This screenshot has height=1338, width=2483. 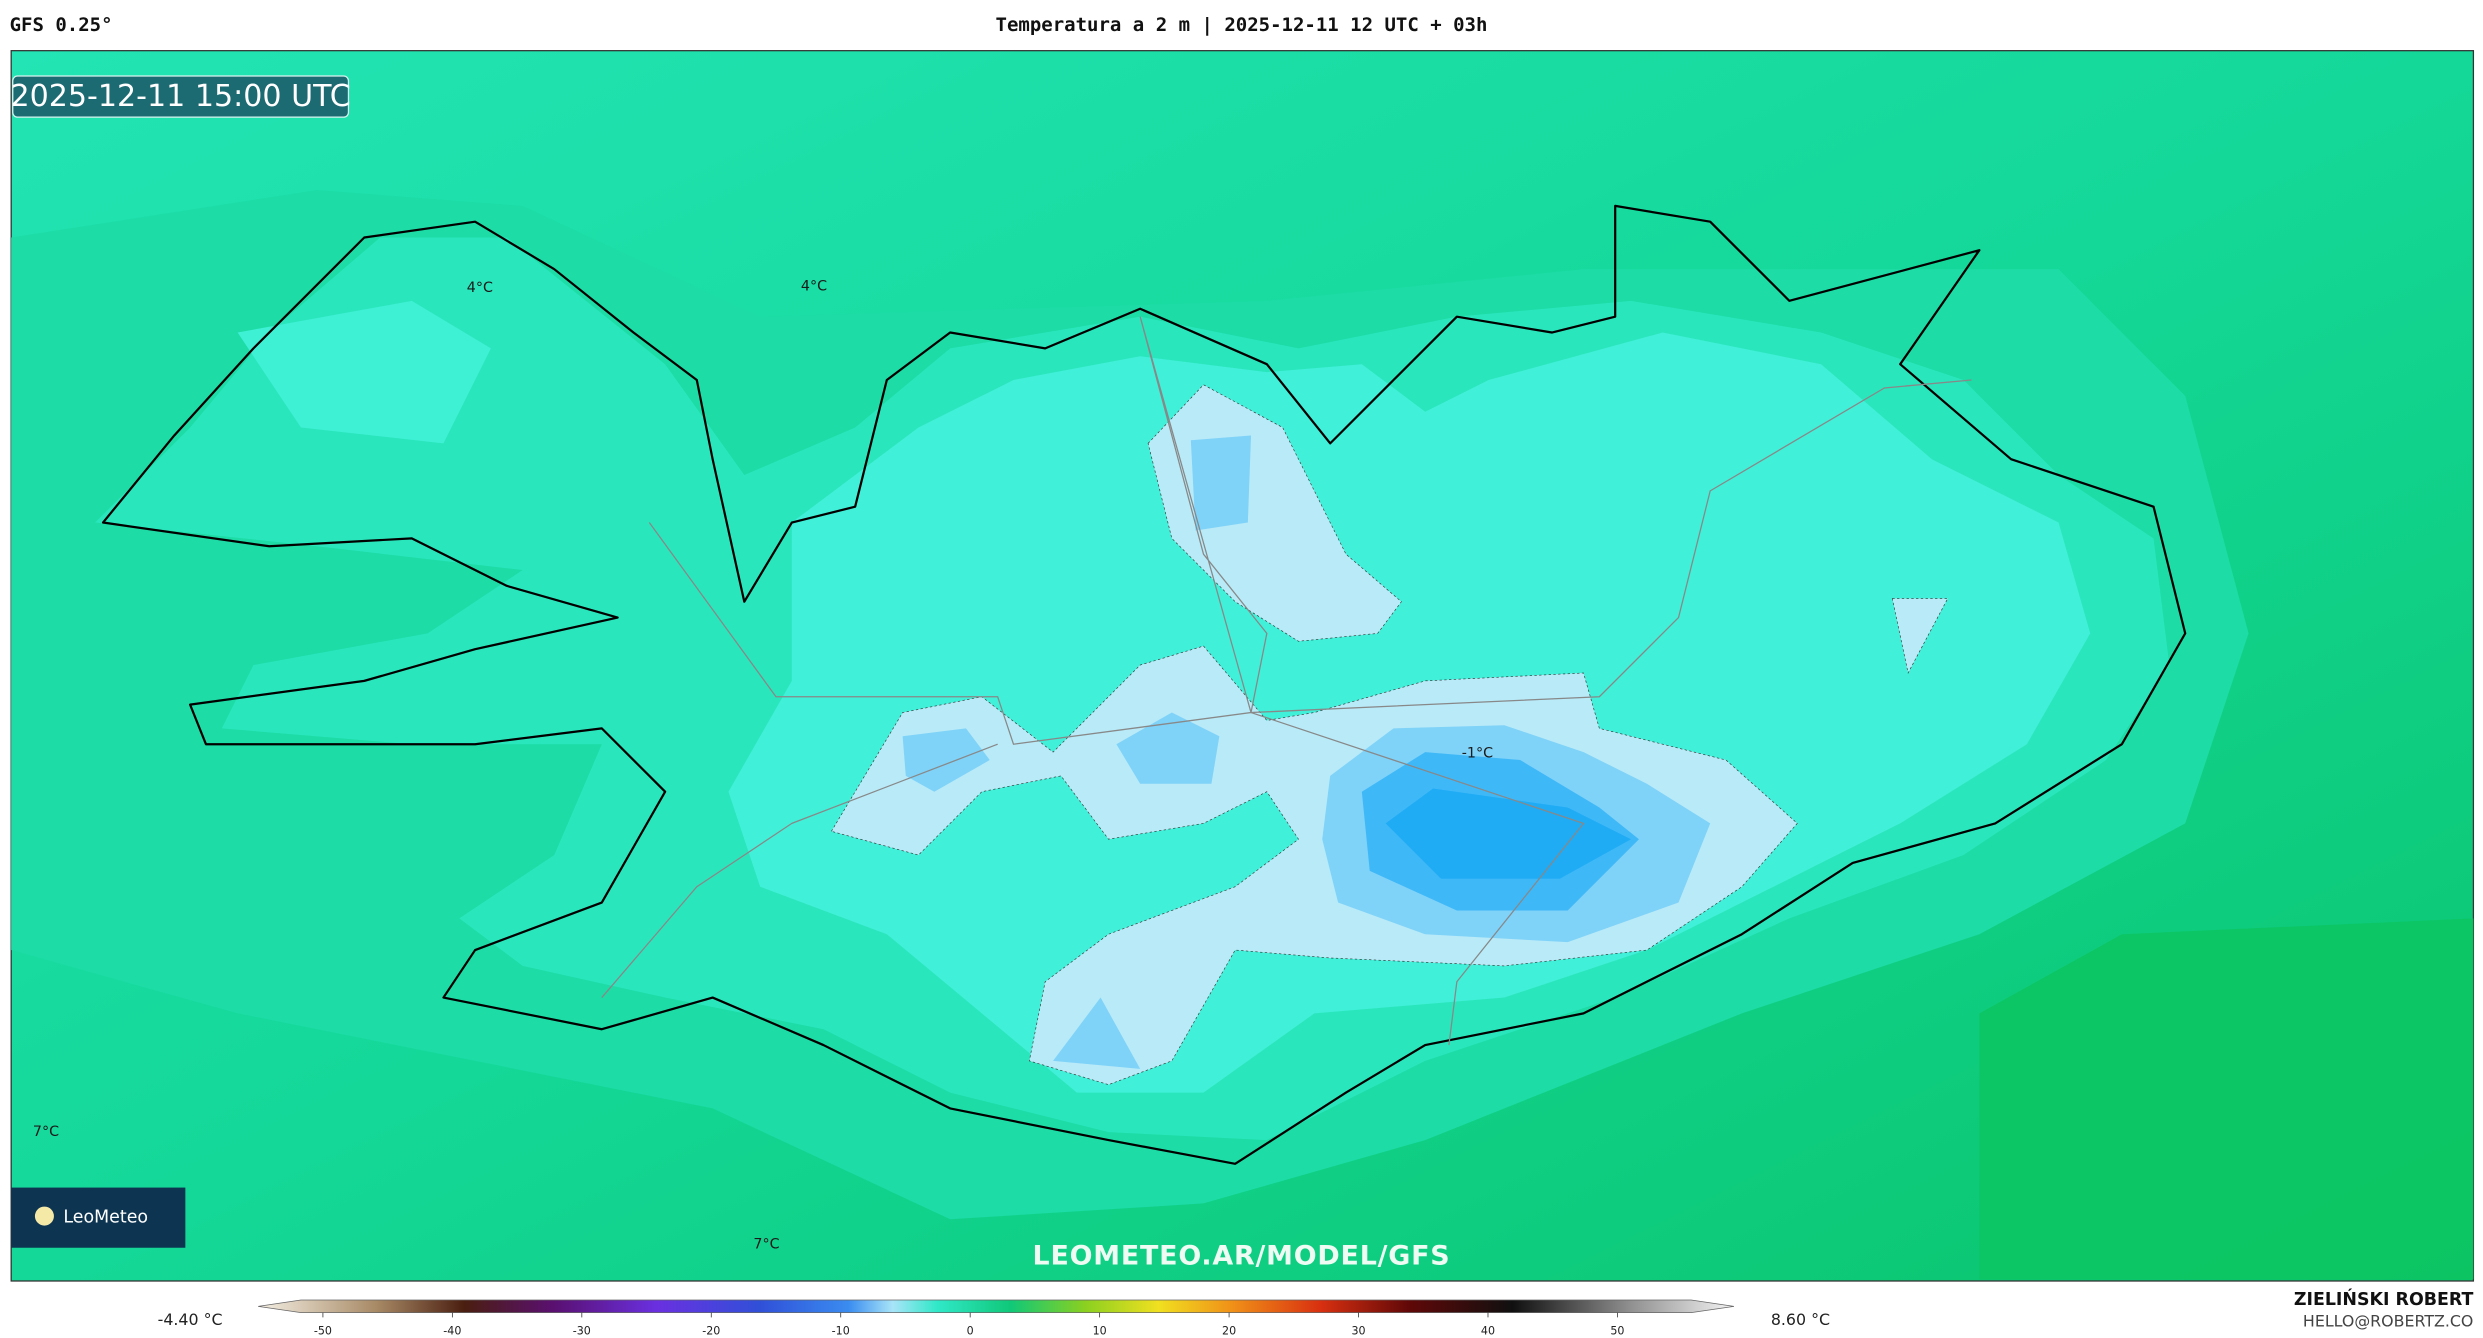 I want to click on colorbar-tick-label: 20, so click(x=1229, y=1331).